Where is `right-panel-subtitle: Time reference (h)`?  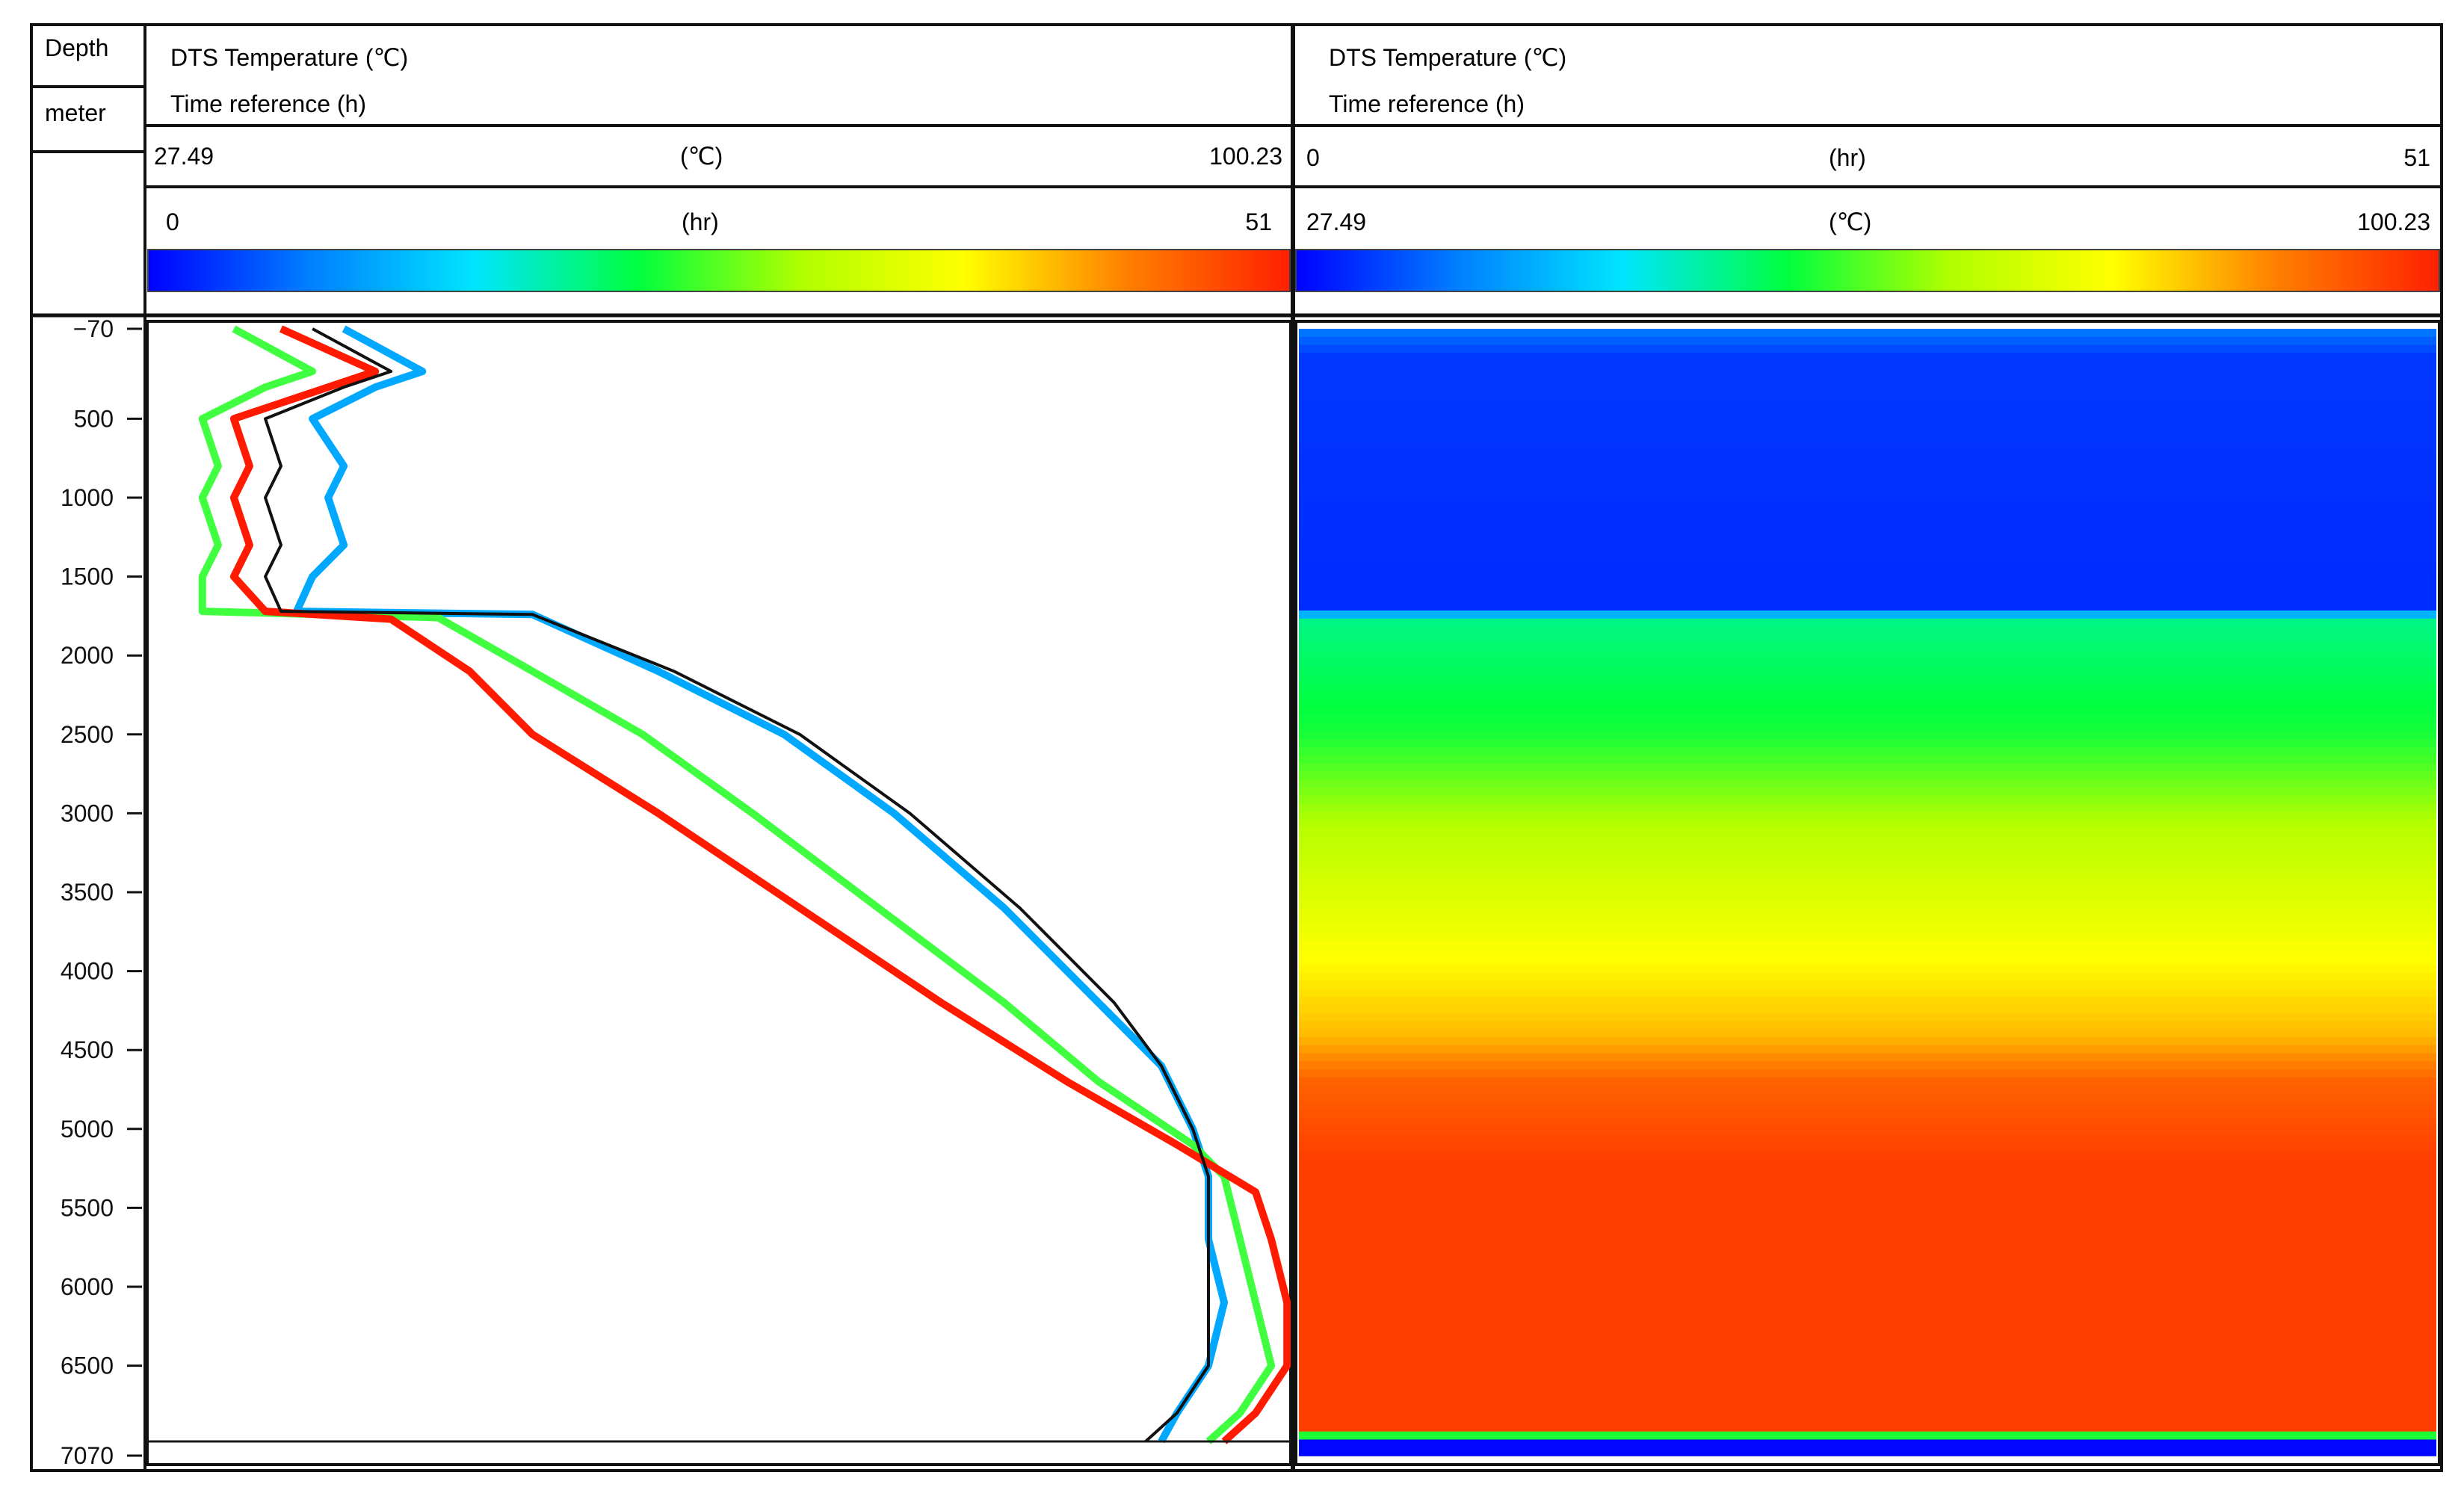 right-panel-subtitle: Time reference (h) is located at coordinates (1427, 103).